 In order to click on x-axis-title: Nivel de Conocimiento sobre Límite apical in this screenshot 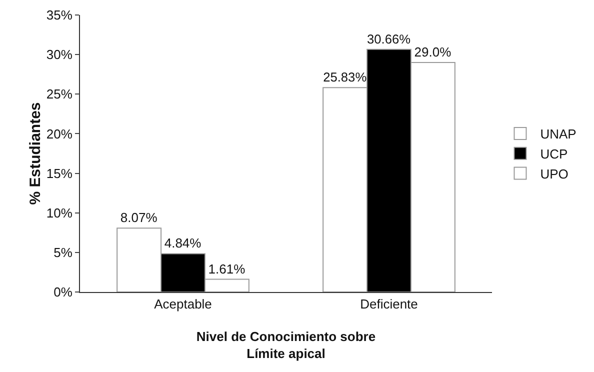, I will do `click(286, 345)`.